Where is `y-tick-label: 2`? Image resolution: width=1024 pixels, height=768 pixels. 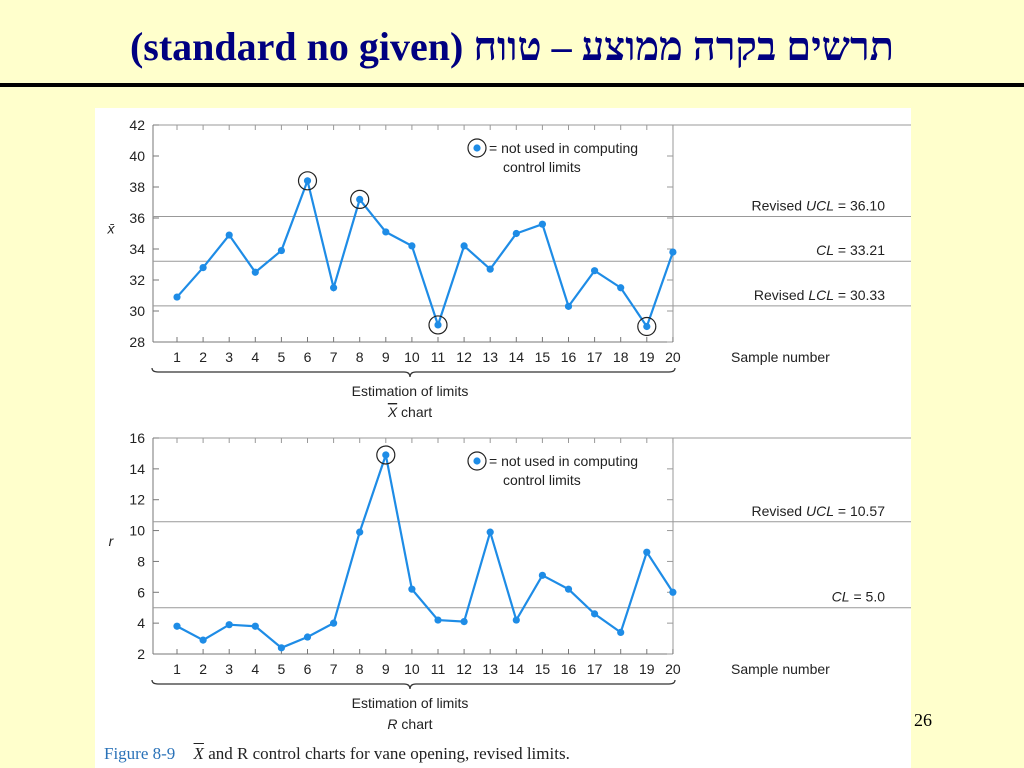
y-tick-label: 2 is located at coordinates (141, 654).